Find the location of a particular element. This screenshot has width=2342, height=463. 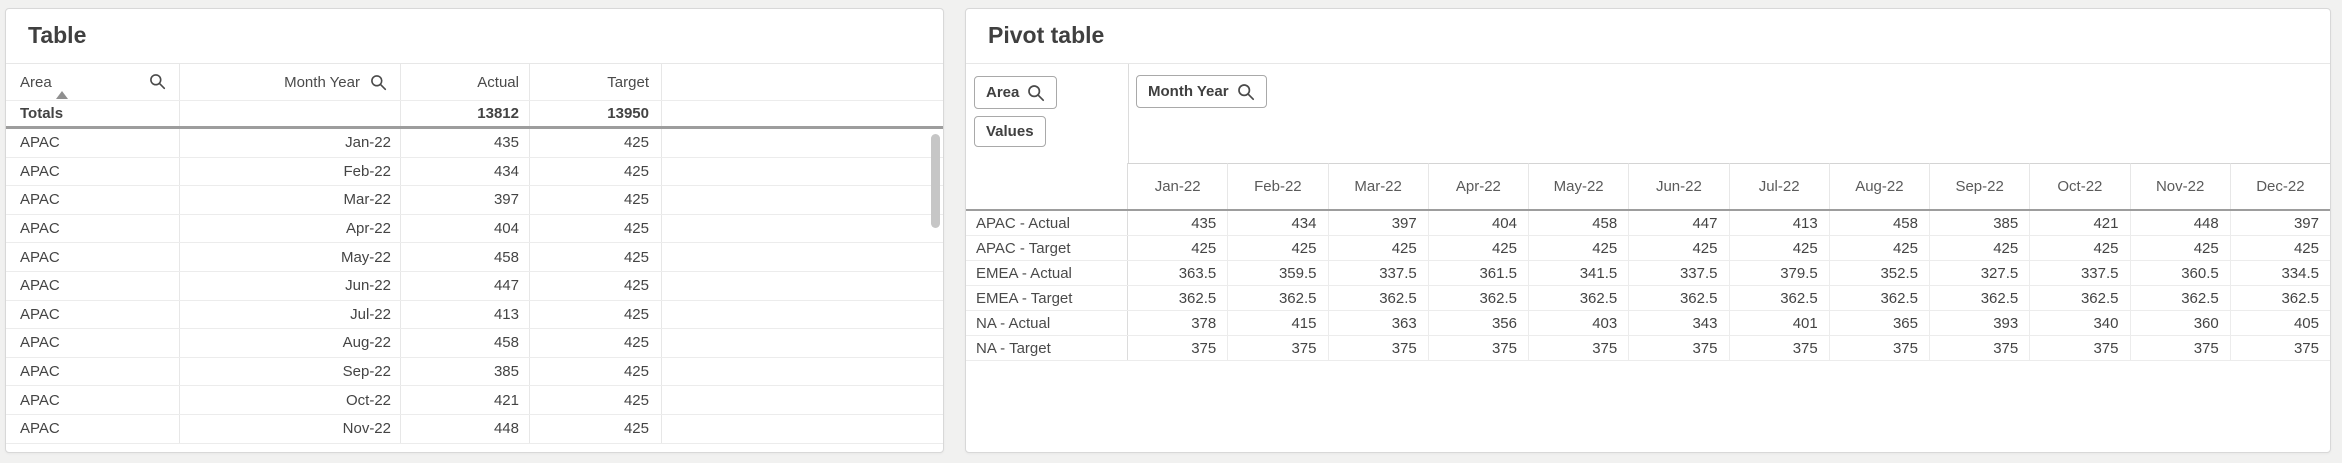

pivot-column-header: May-22 is located at coordinates (1579, 186).